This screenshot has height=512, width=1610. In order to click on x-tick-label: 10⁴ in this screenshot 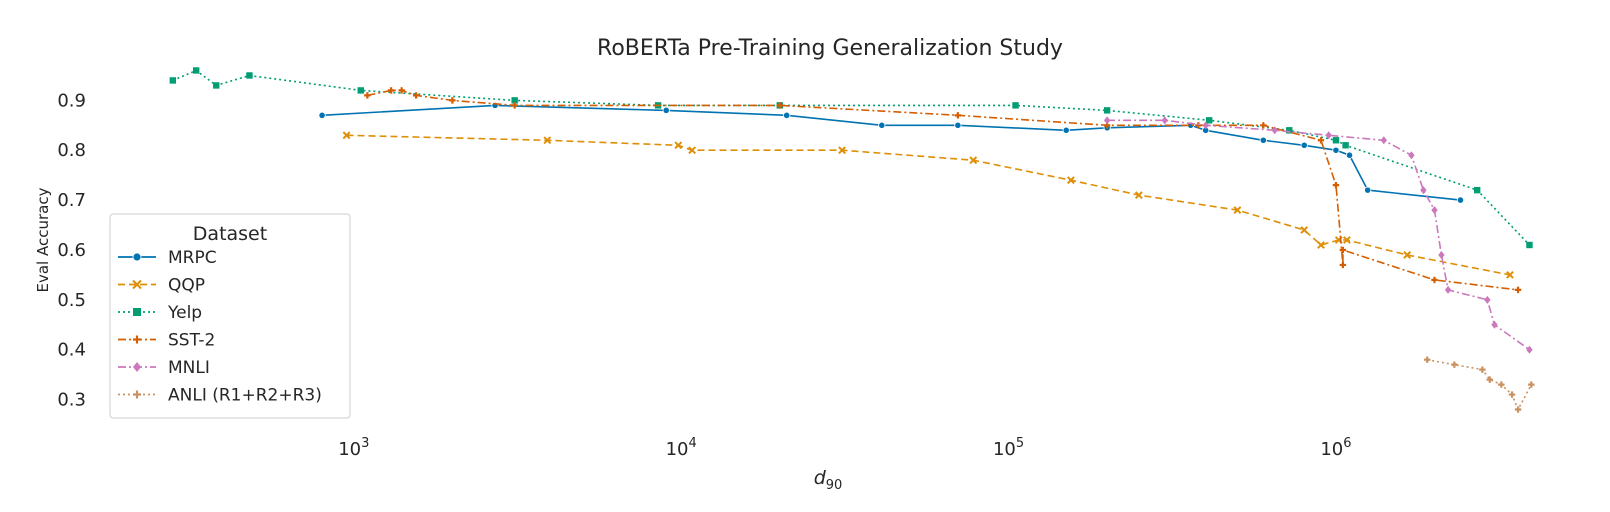, I will do `click(681, 448)`.